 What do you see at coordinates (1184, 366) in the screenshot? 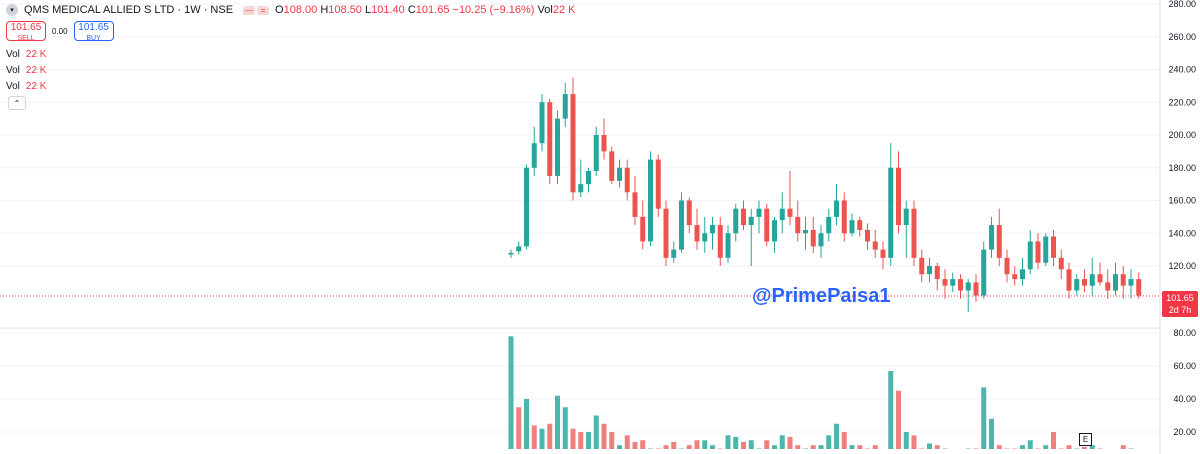
I see `volume-tick-label: 60.00` at bounding box center [1184, 366].